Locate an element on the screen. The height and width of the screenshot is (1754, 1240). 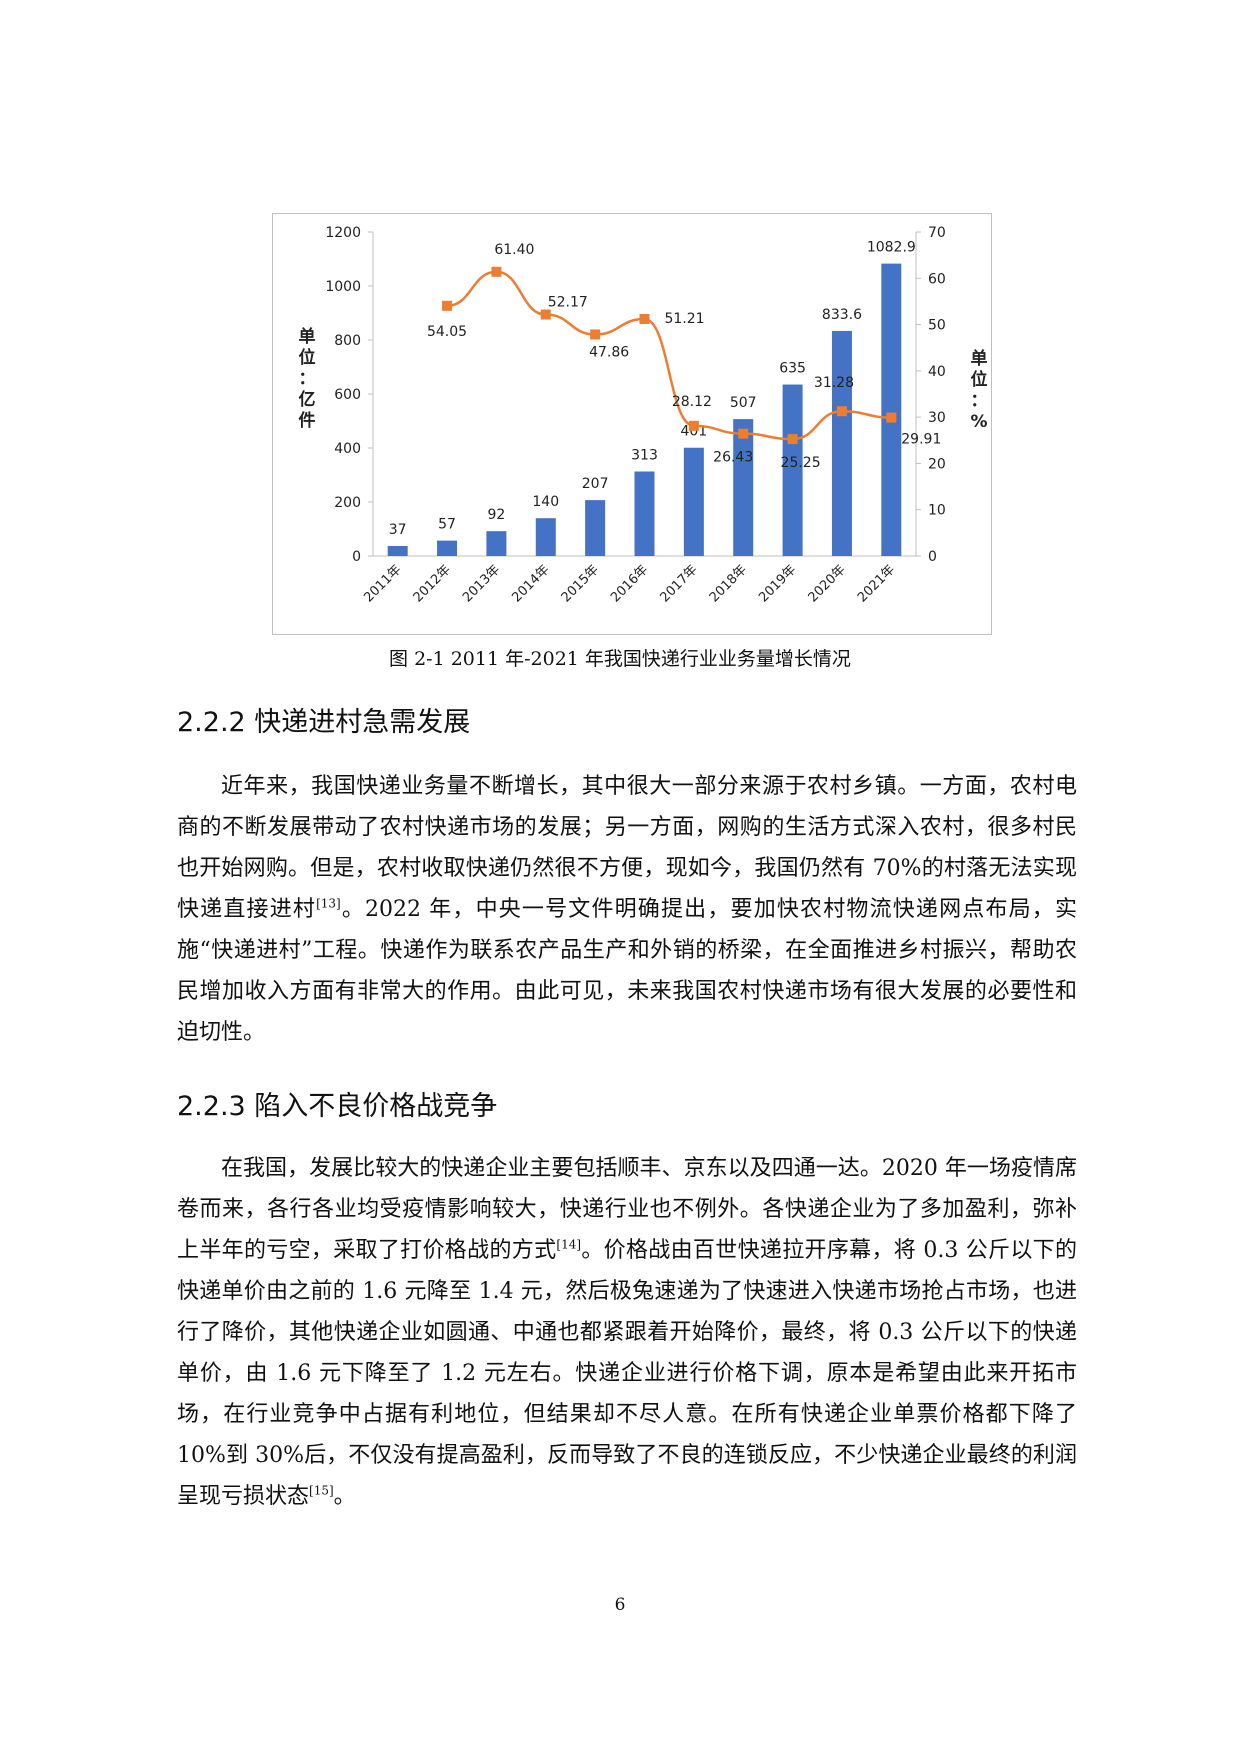
x-tick-label: 2018年 is located at coordinates (728, 583).